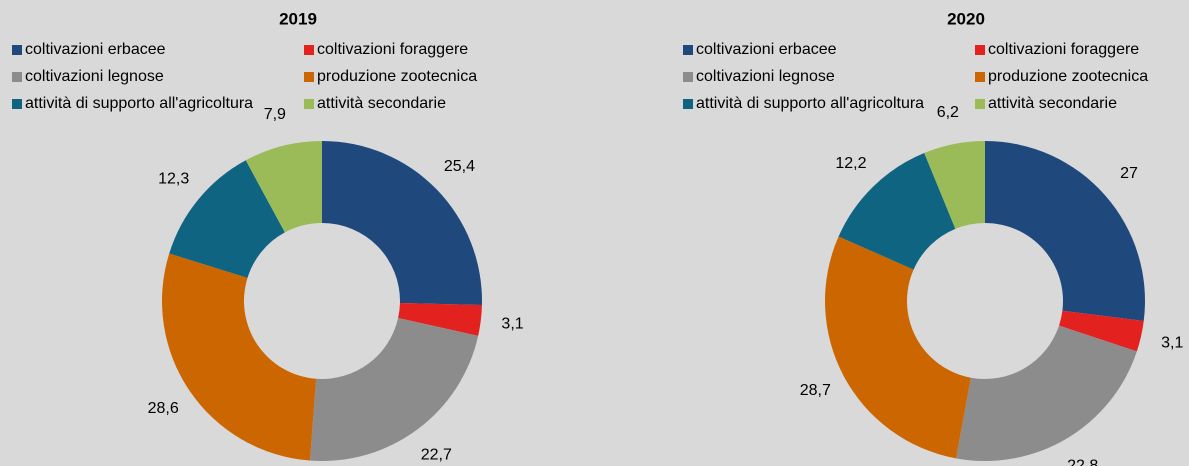 This screenshot has width=1189, height=466. What do you see at coordinates (163, 408) in the screenshot?
I see `data-label: 28,6` at bounding box center [163, 408].